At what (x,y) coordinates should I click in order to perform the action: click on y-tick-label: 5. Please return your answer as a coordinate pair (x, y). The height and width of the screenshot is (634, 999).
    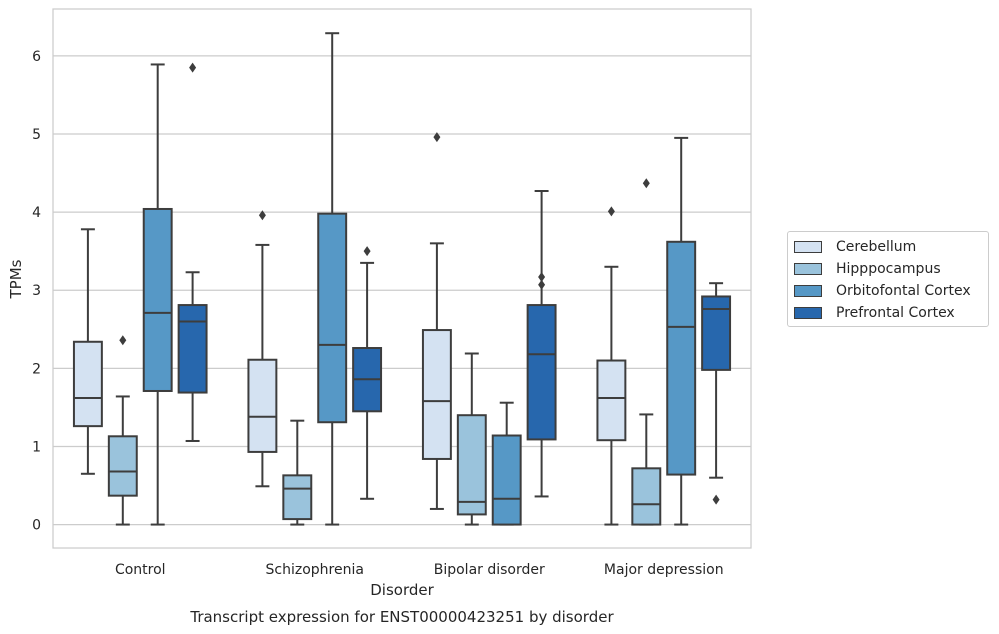
    Looking at the image, I should click on (36, 135).